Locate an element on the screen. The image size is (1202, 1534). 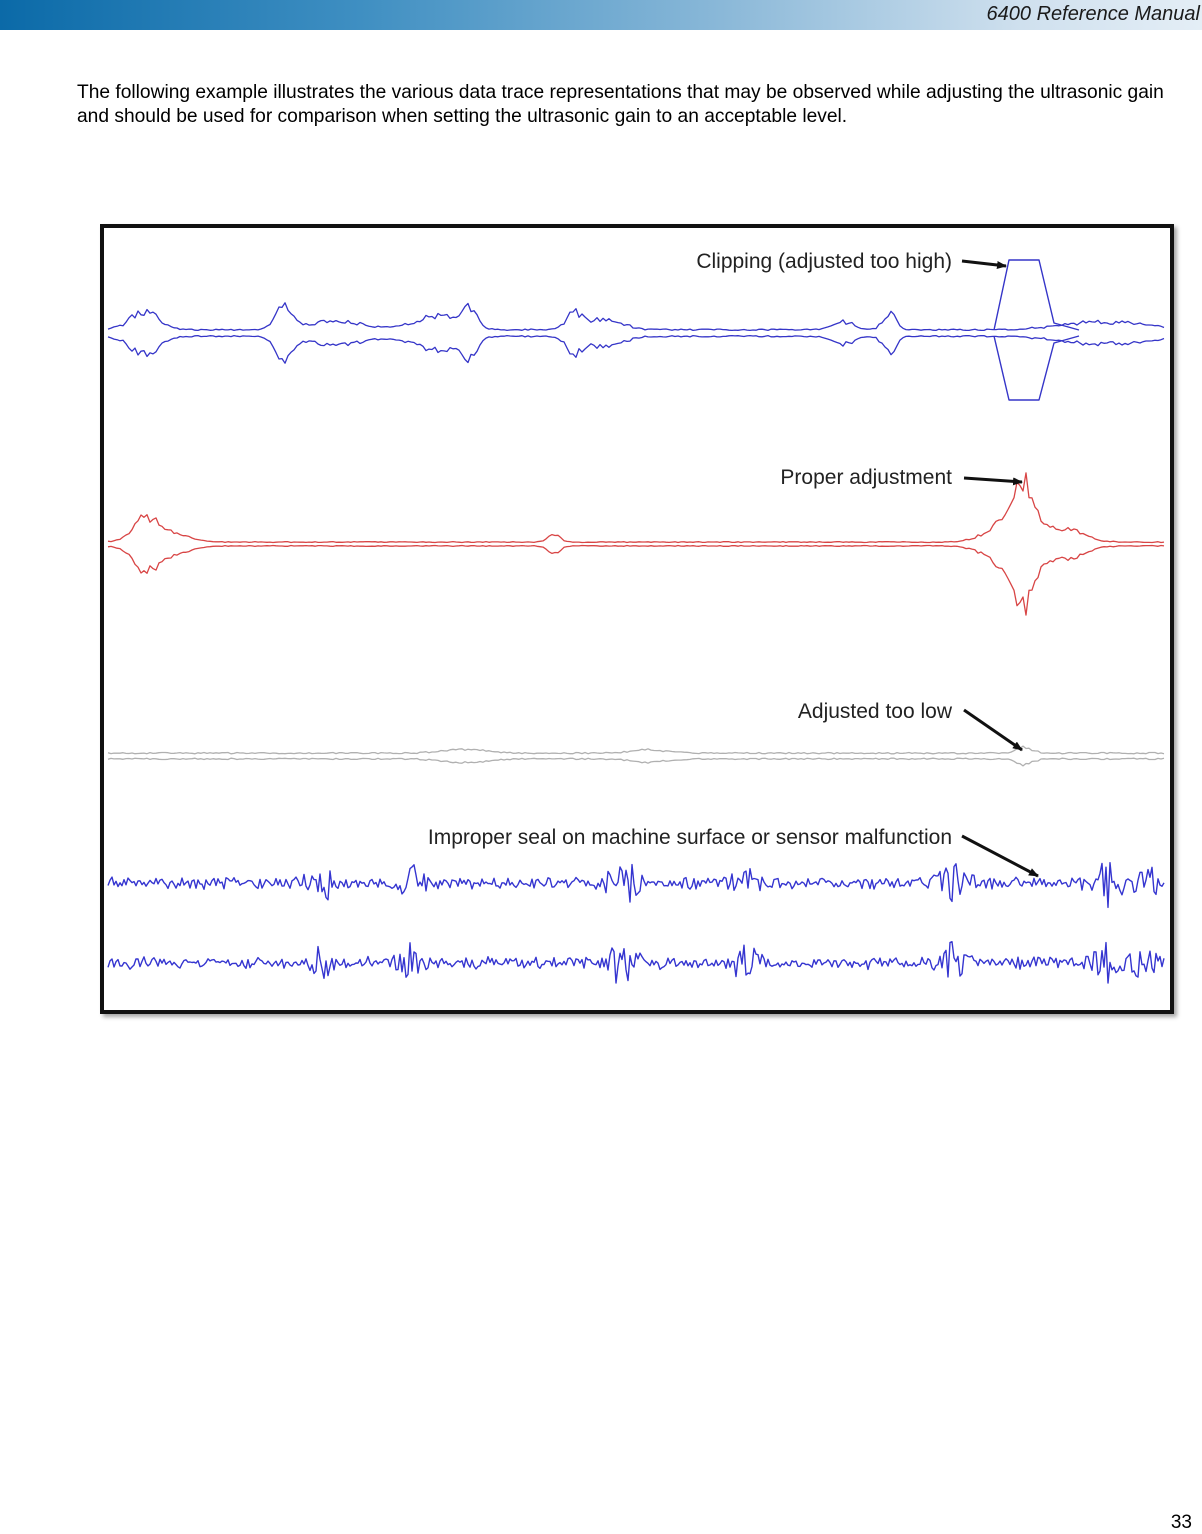
header-bar: 6400 Reference Manual is located at coordinates (601, 15).